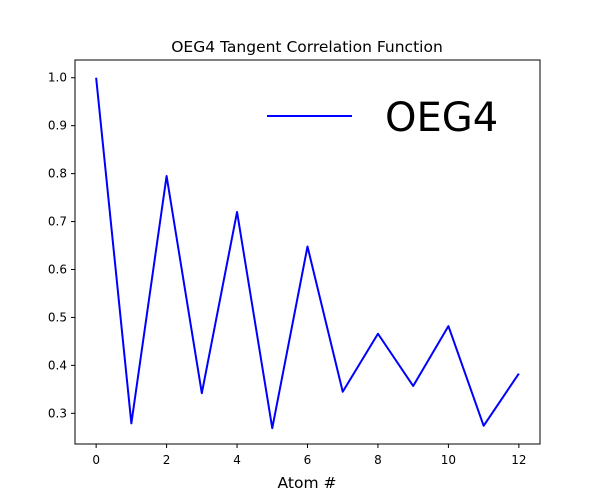 Image resolution: width=600 pixels, height=504 pixels. I want to click on y-tick-label: 0.5, so click(57, 317).